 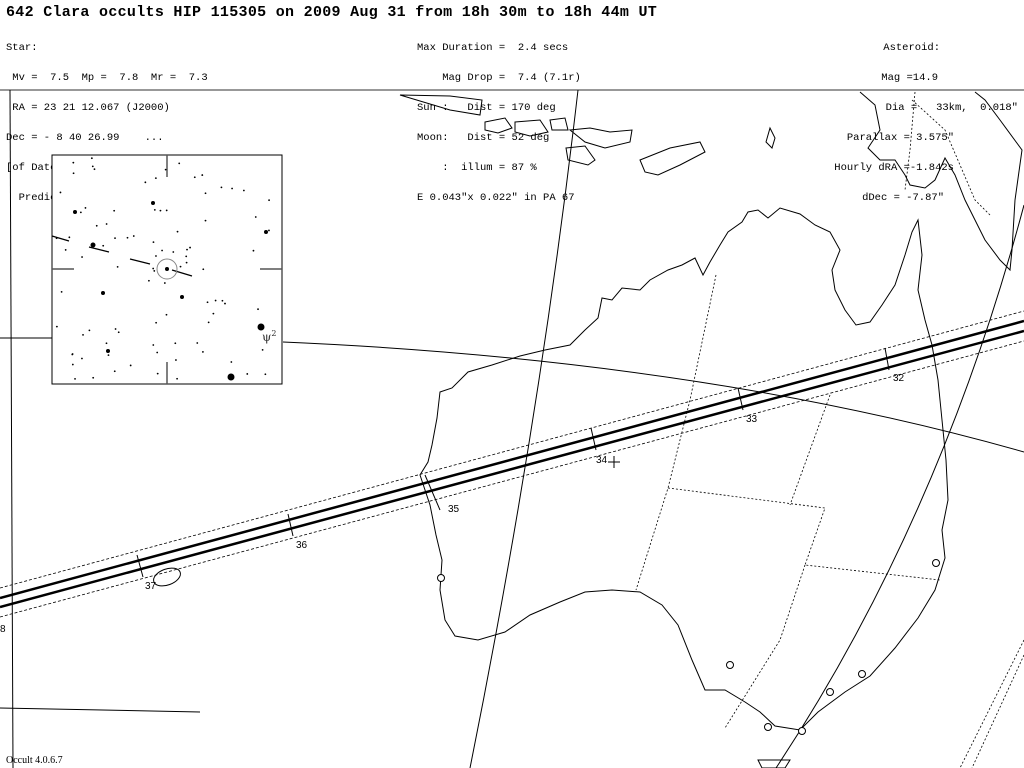 I want to click on star-chart-inset: ψ2, so click(x=167, y=269).